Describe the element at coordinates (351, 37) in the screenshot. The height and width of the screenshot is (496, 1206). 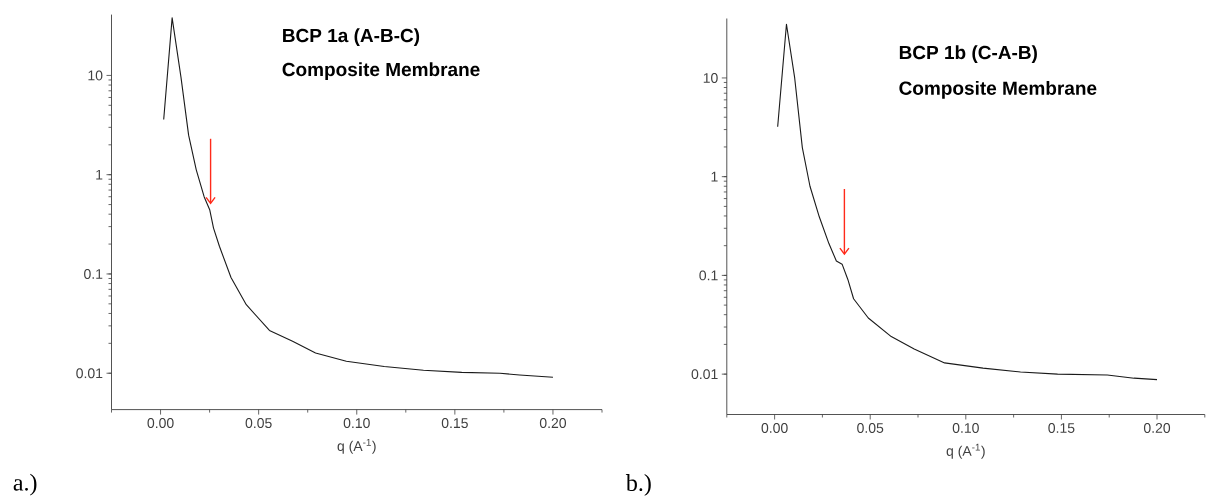
I see `text: BCP 1a (A-B-C)` at that location.